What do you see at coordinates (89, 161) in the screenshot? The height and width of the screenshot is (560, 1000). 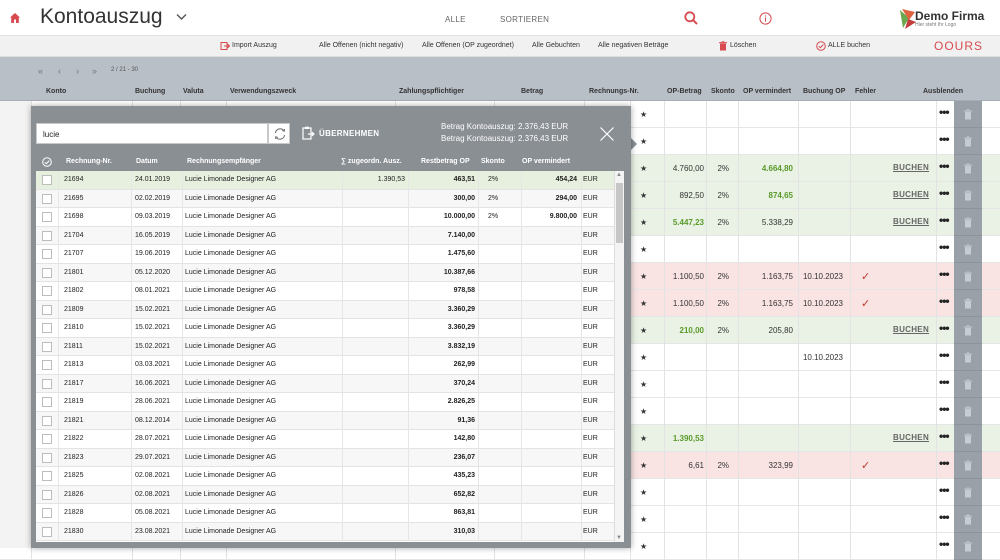 I see `pcol-rechnung-nr: Rechnung-Nr.` at bounding box center [89, 161].